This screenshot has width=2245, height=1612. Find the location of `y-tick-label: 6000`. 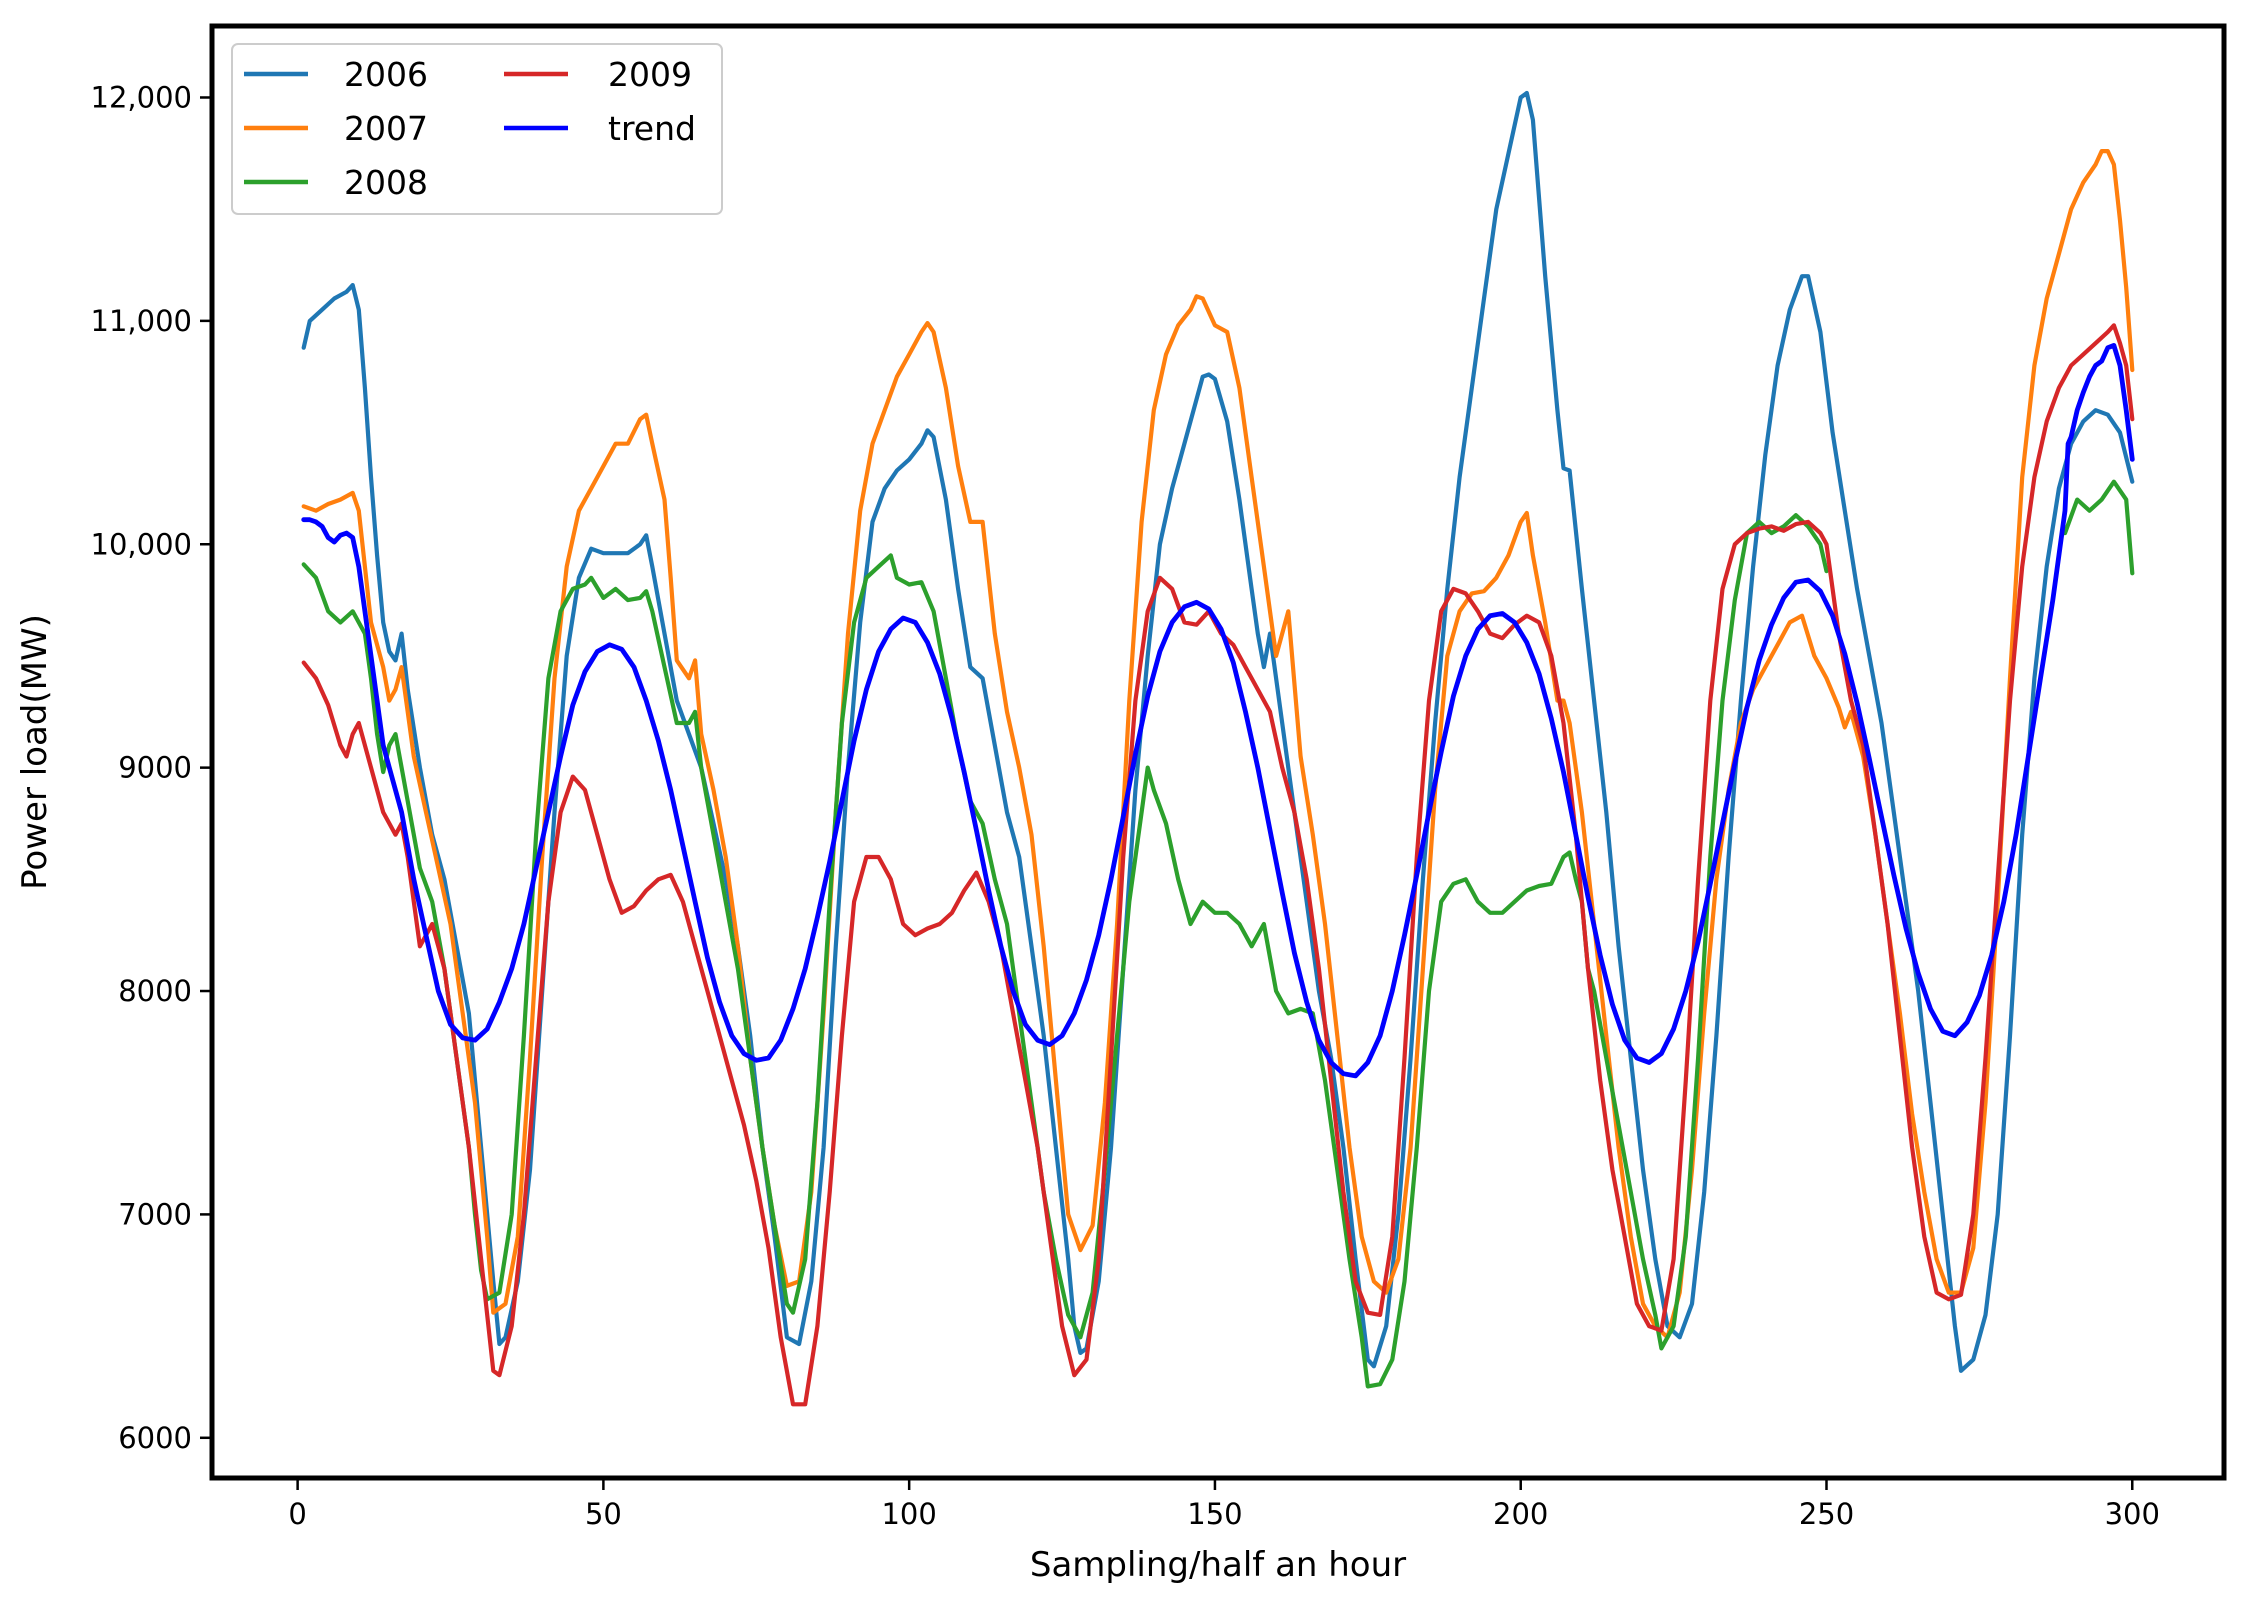

y-tick-label: 6000 is located at coordinates (155, 1438).